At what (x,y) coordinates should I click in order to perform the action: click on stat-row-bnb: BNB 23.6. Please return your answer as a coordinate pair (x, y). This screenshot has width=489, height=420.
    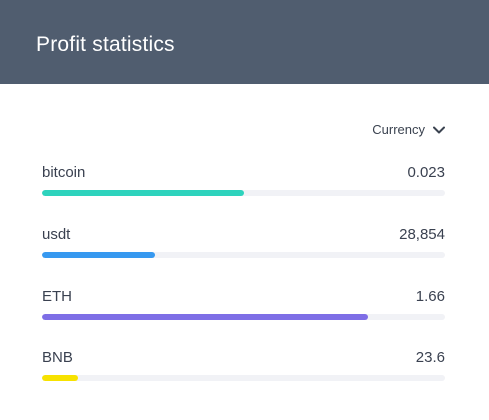
    Looking at the image, I should click on (243, 368).